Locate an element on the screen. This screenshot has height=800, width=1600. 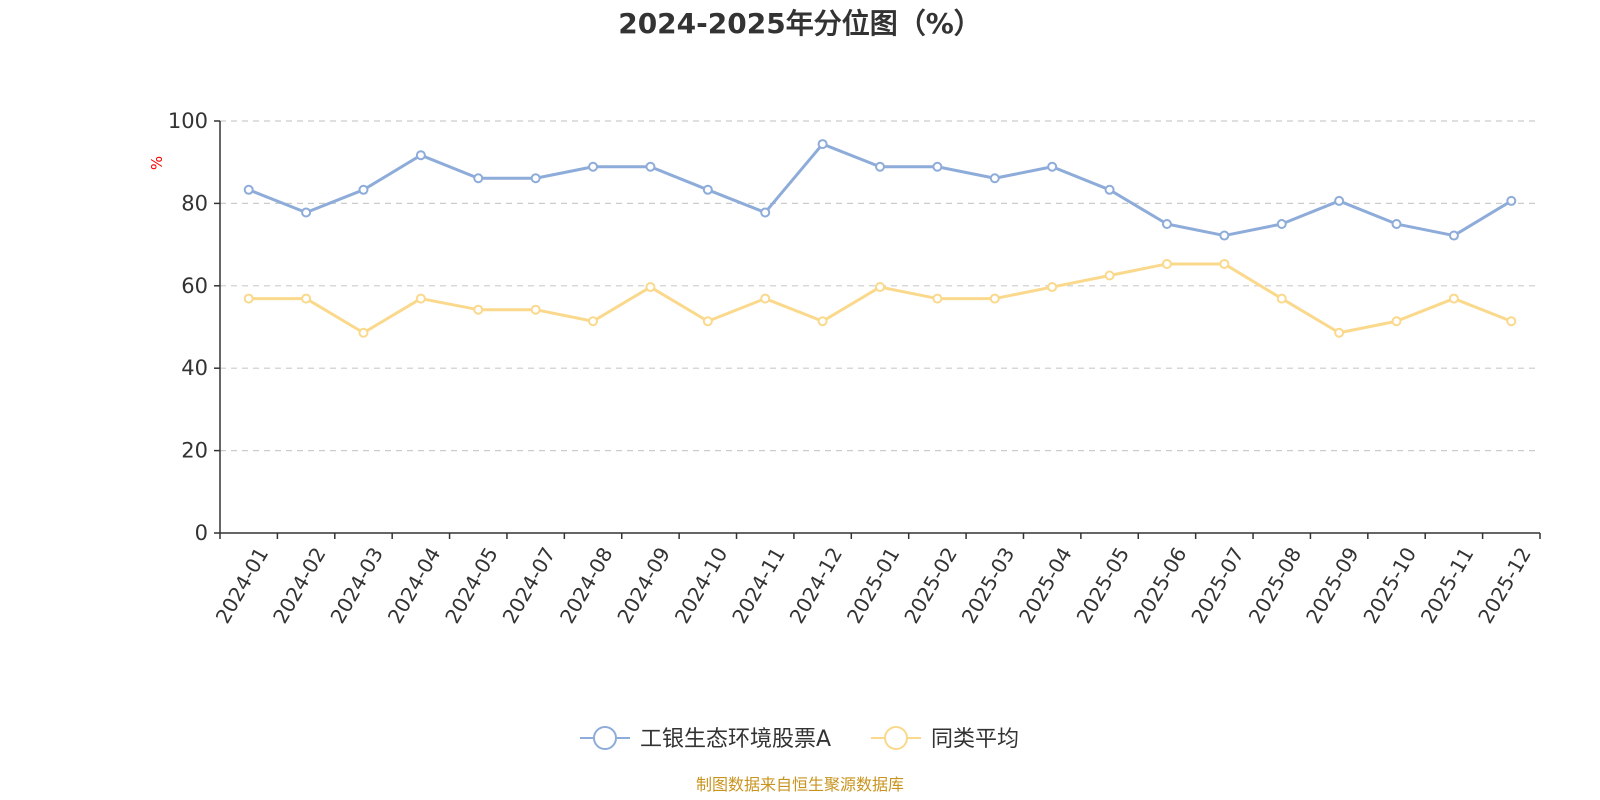
y-tick-label: 20 is located at coordinates (194, 451).